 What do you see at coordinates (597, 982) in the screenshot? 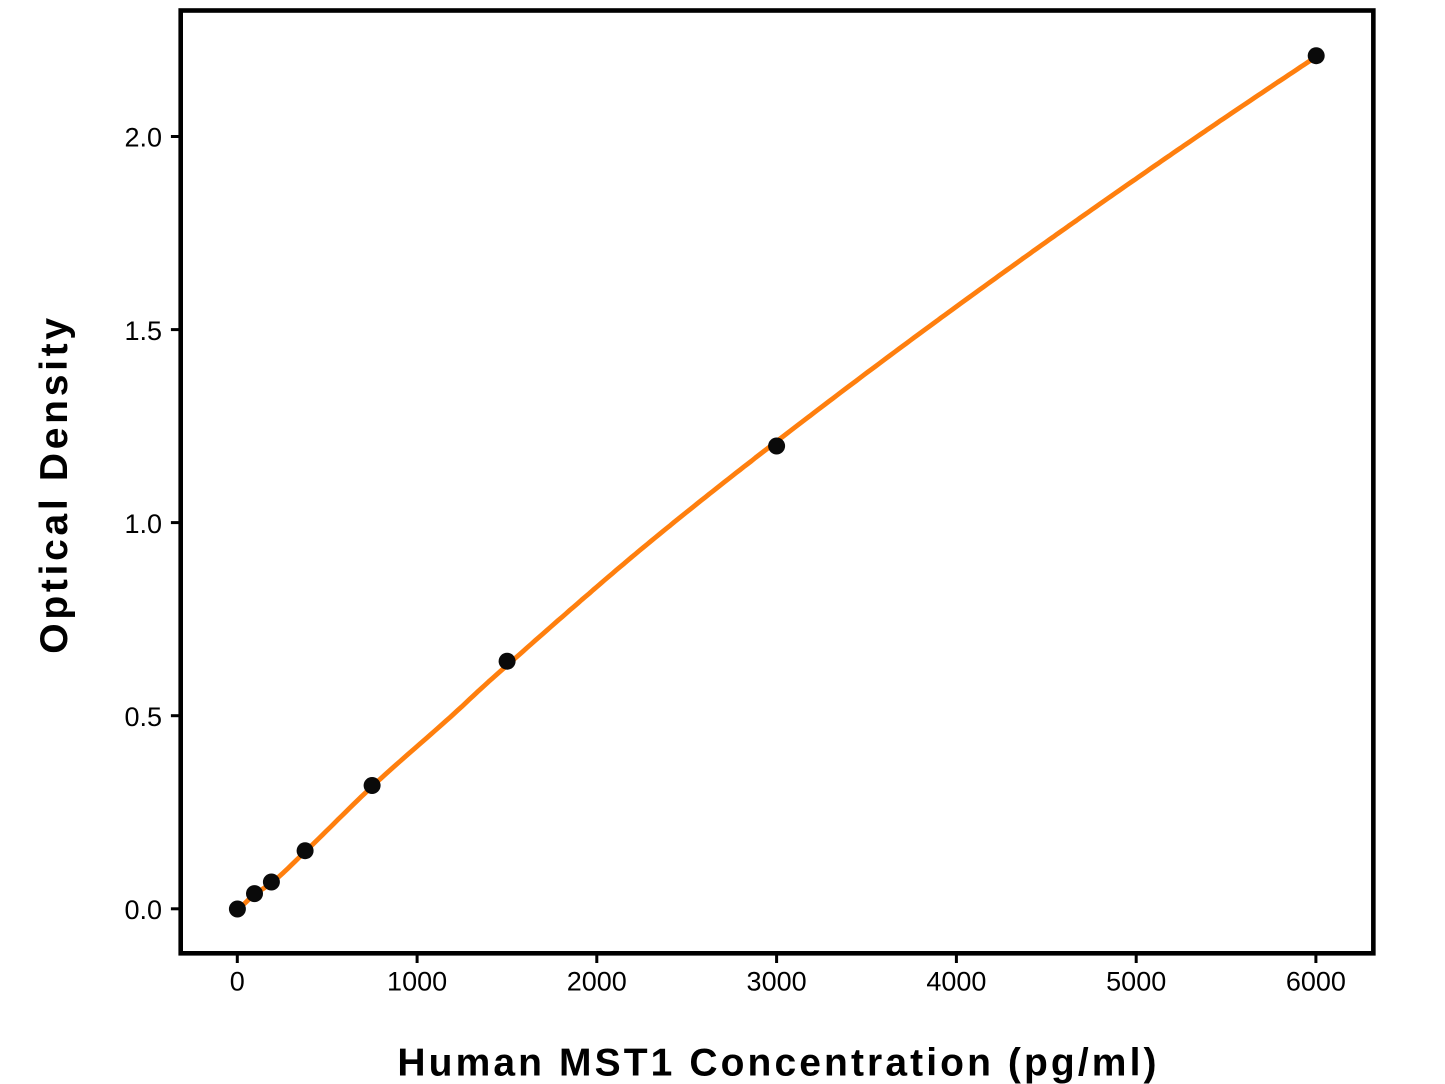
I see `svg-text: 2000` at bounding box center [597, 982].